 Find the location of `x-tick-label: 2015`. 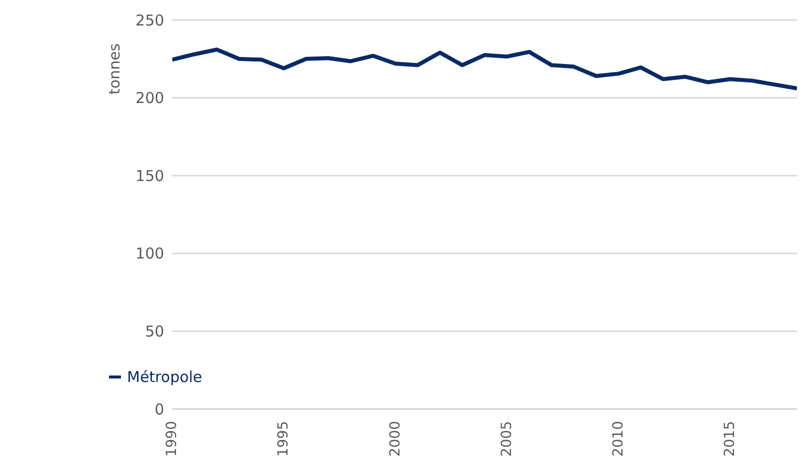

x-tick-label: 2015 is located at coordinates (730, 439).